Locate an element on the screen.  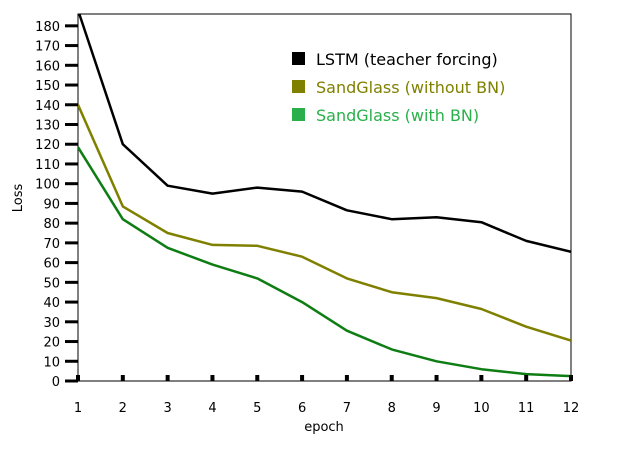
y-tick-label: 0 is located at coordinates (56, 382).